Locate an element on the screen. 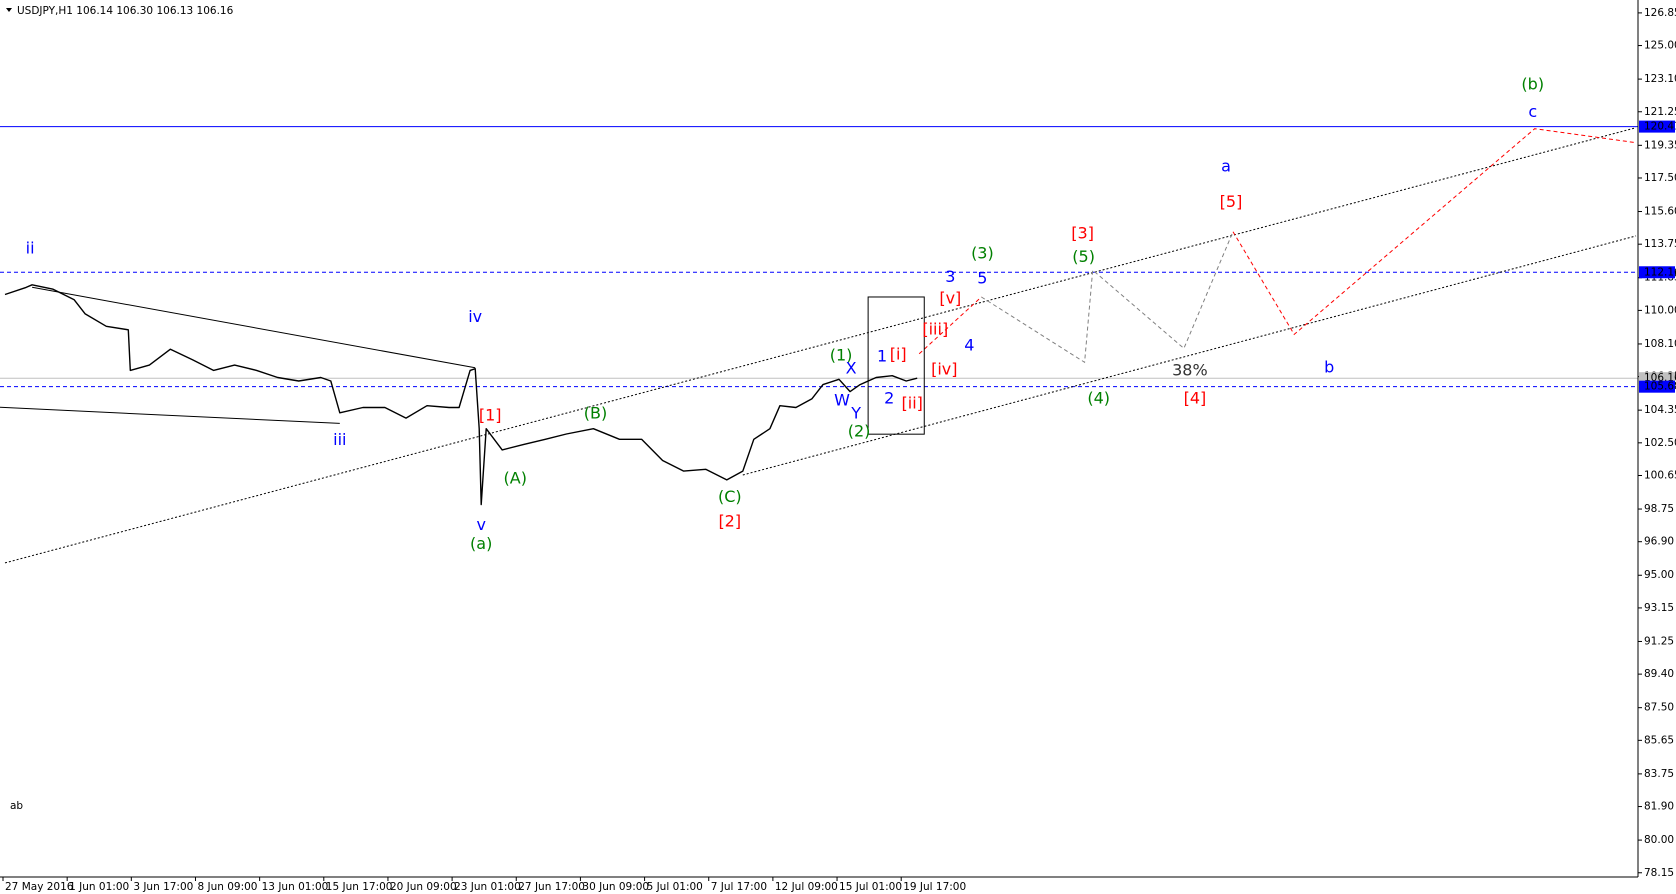  price-marker-label: 105.68 is located at coordinates (1660, 387).